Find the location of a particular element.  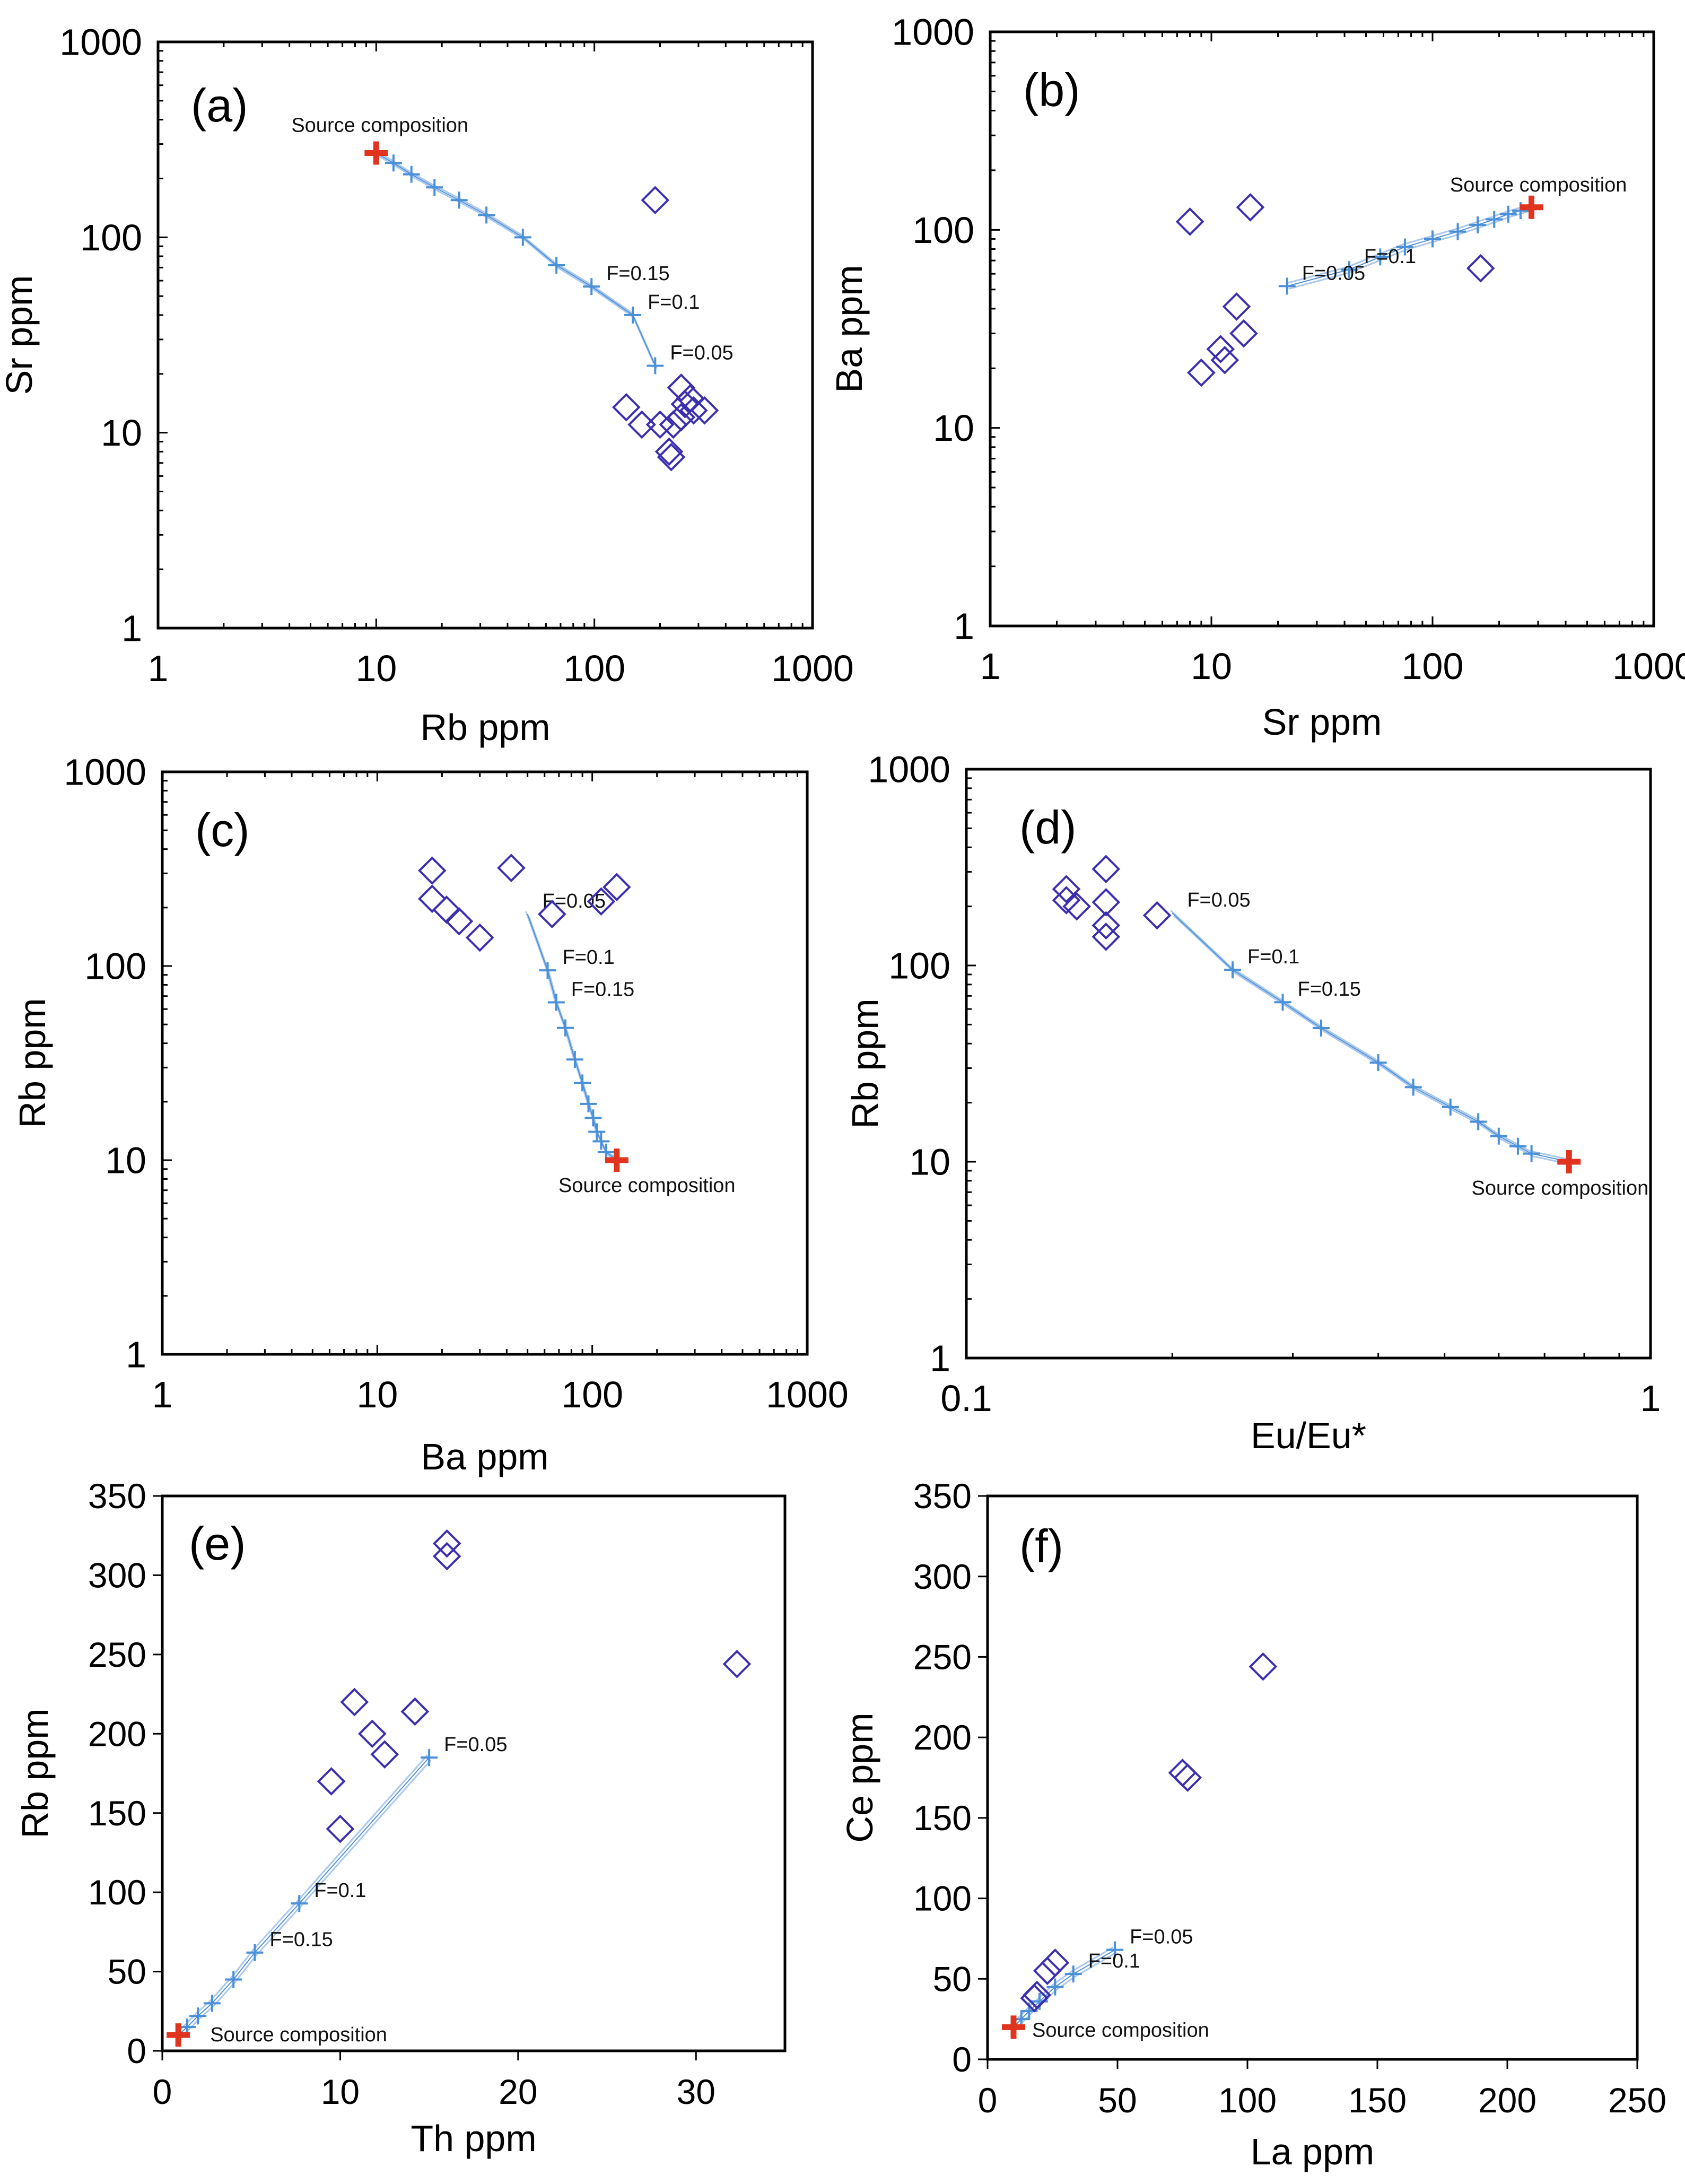

x-tick-label: 0 is located at coordinates (988, 2100).